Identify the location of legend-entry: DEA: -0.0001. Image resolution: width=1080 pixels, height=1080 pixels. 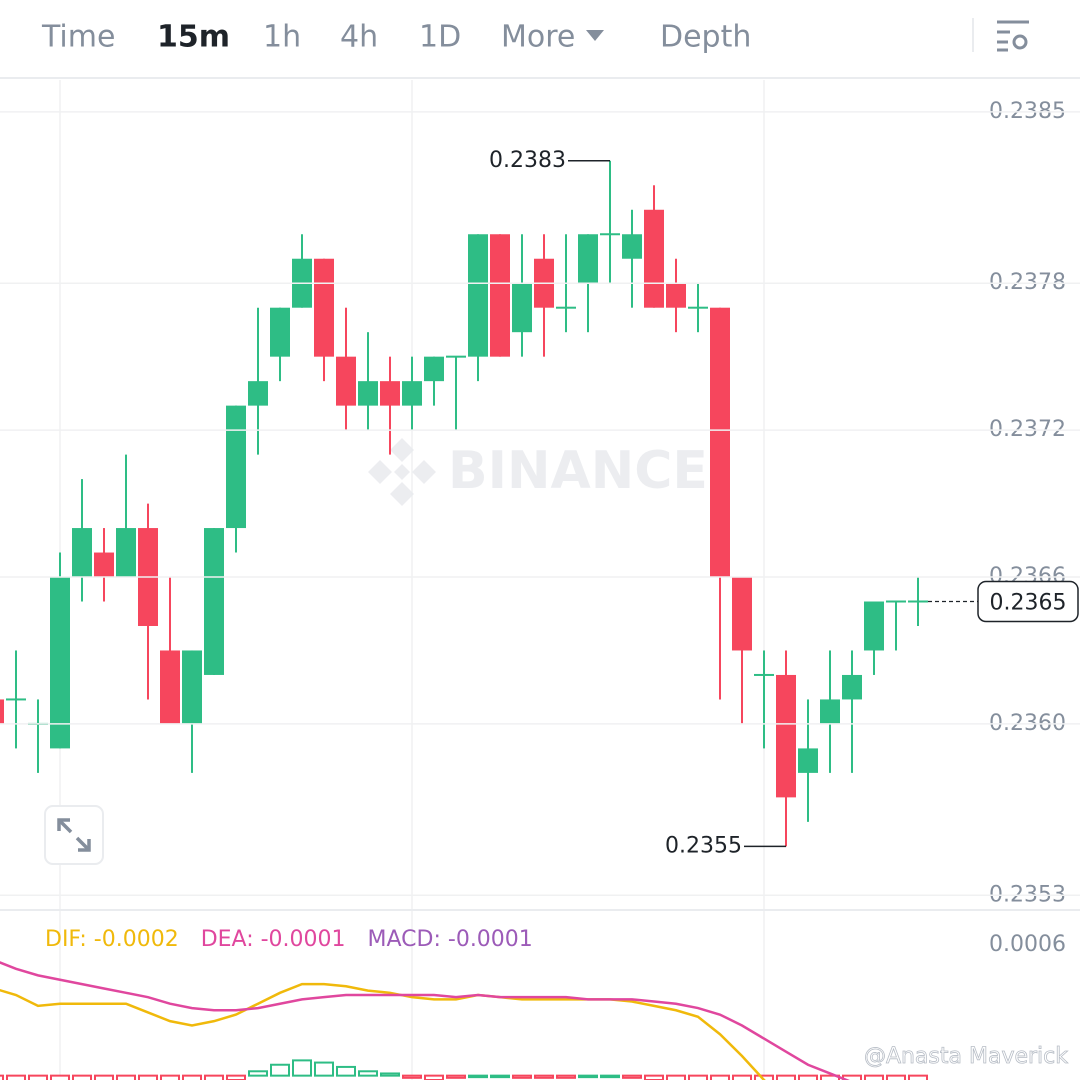
(273, 939).